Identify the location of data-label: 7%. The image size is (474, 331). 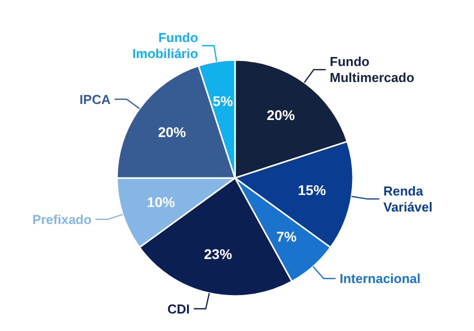
(287, 236).